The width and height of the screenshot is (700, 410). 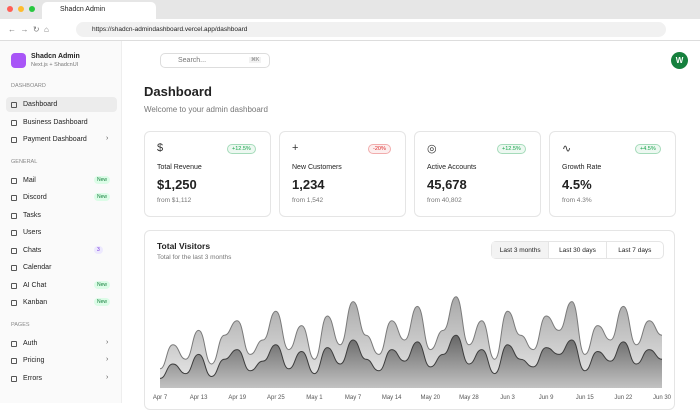 I want to click on range-tab: Last 7 days, so click(x=634, y=250).